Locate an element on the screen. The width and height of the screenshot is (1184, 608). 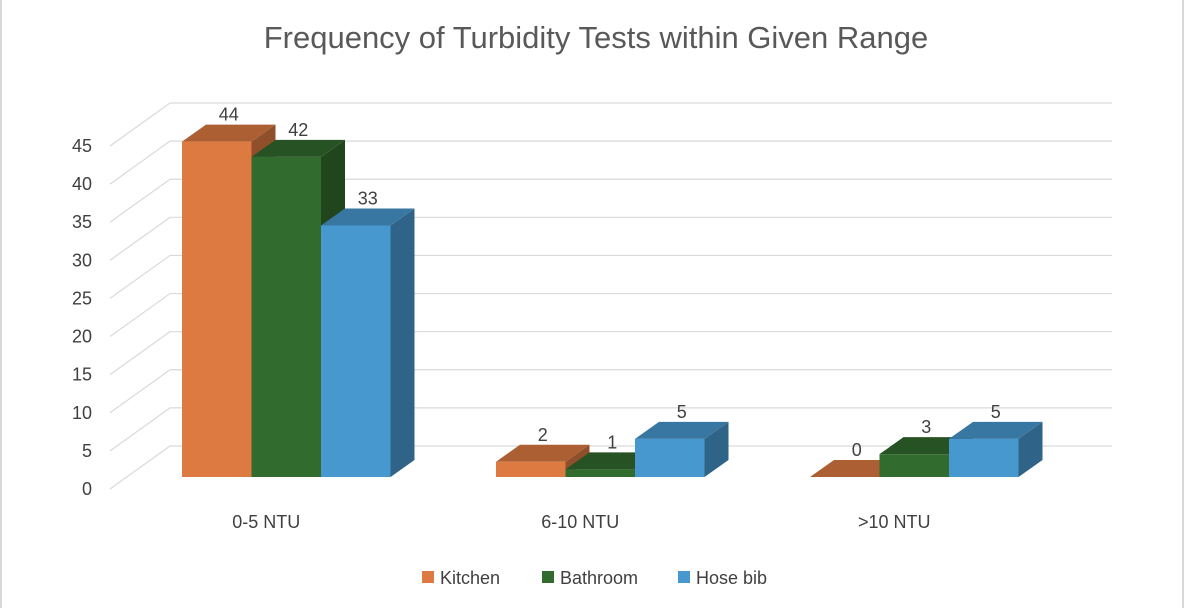
y-tick-label: 45 is located at coordinates (82, 146).